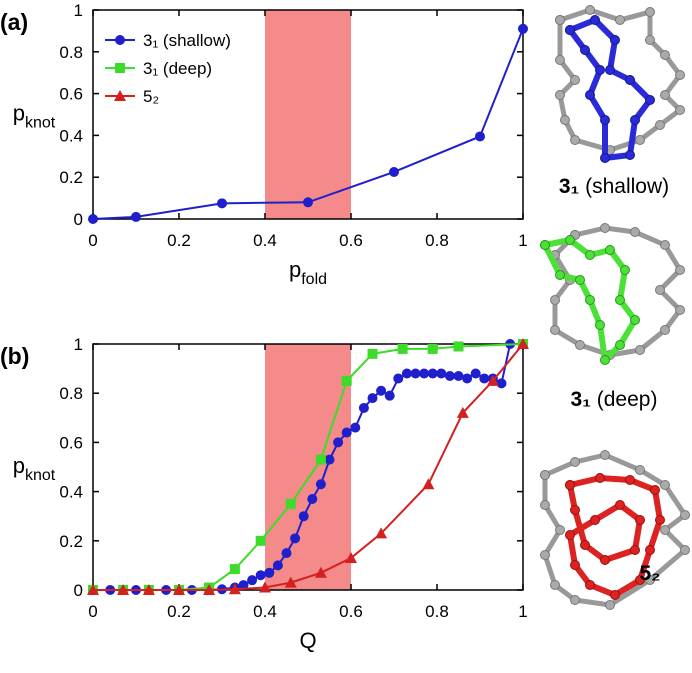 Image resolution: width=692 pixels, height=673 pixels. What do you see at coordinates (151, 96) in the screenshot?
I see `legend-label: 5₂` at bounding box center [151, 96].